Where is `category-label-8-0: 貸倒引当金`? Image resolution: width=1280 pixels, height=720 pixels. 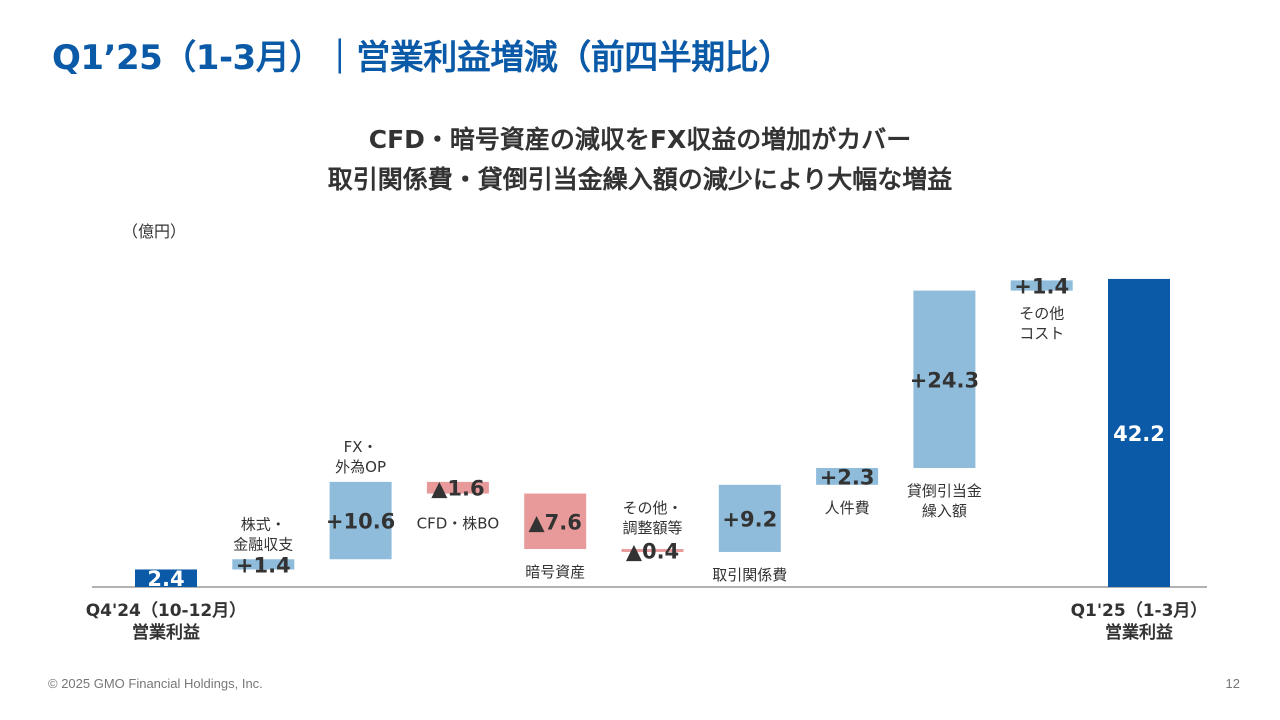
category-label-8-0: 貸倒引当金 is located at coordinates (944, 491).